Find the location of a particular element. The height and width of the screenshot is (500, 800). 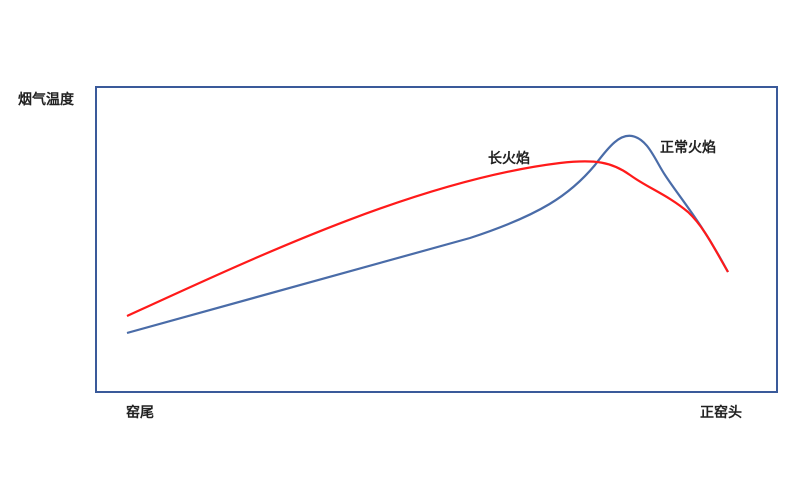

x-end-label: 正窑头 is located at coordinates (721, 413).